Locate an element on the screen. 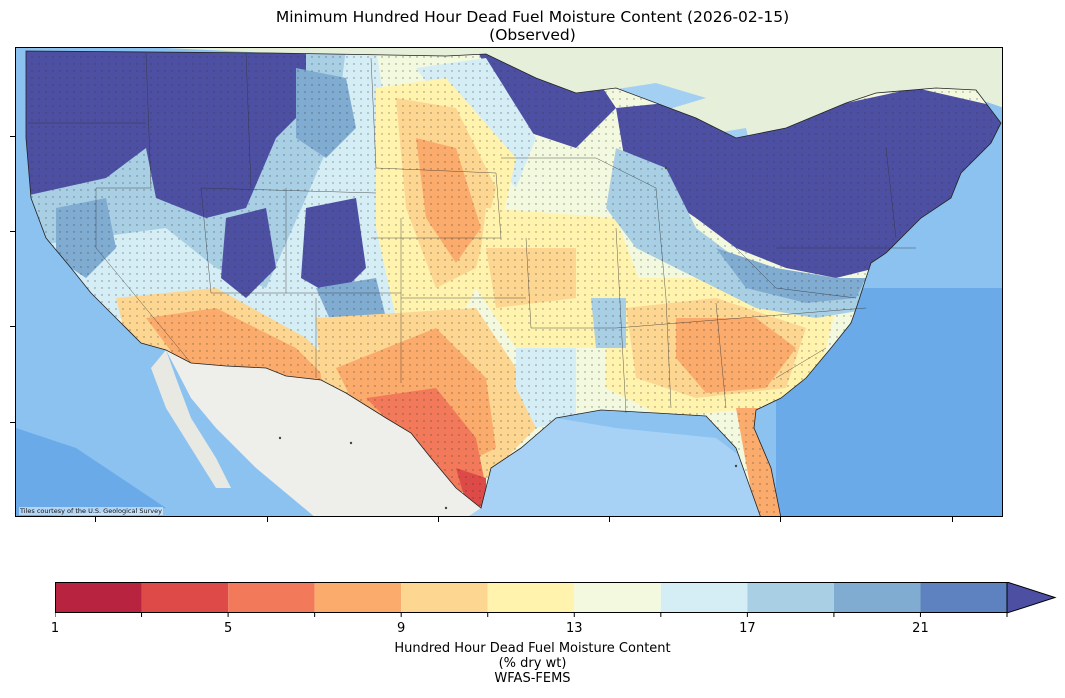  pacific-ocean is located at coordinates (91, 472).